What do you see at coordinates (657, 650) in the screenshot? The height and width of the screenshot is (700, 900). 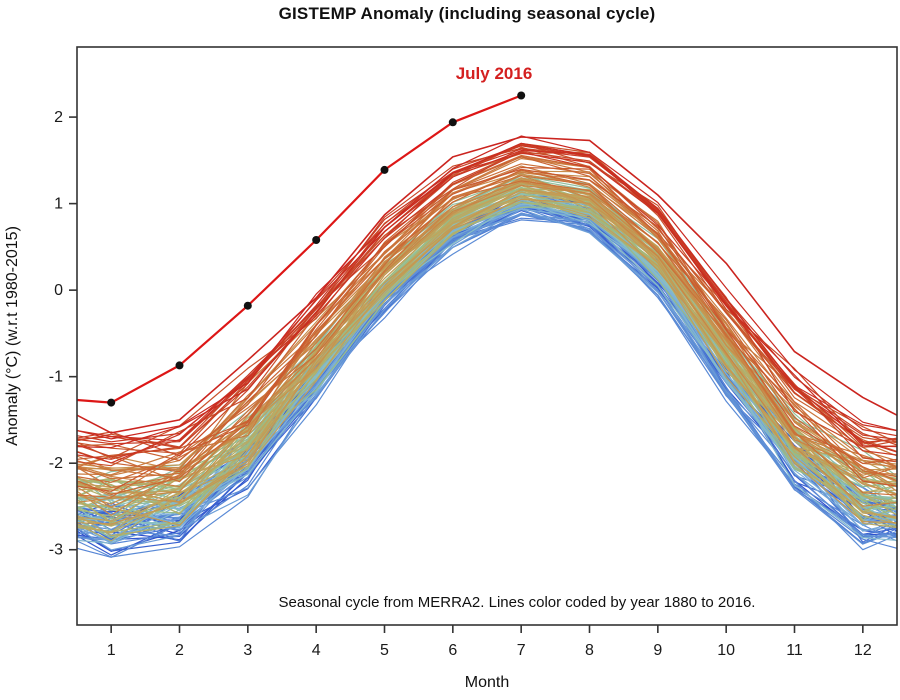 I see `x-tick-label: 9` at bounding box center [657, 650].